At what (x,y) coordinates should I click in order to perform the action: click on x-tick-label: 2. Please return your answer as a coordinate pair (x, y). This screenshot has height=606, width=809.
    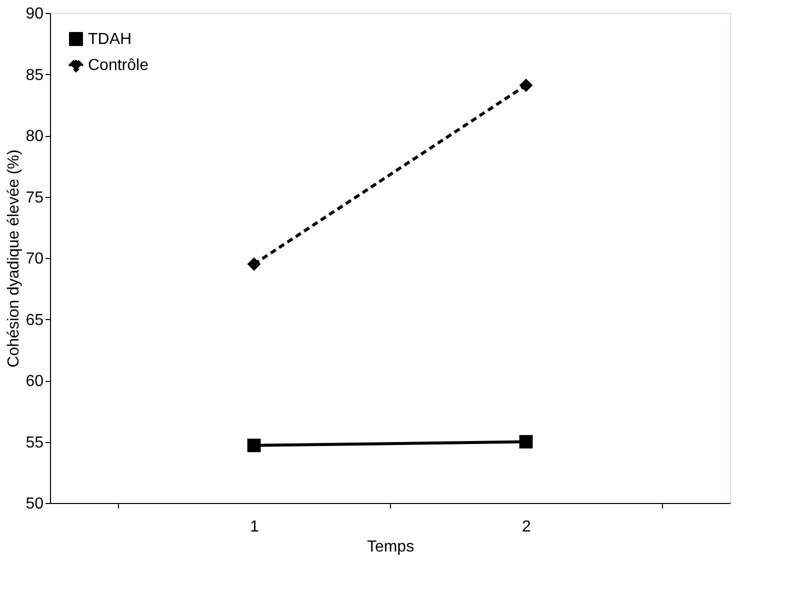
    Looking at the image, I should click on (527, 527).